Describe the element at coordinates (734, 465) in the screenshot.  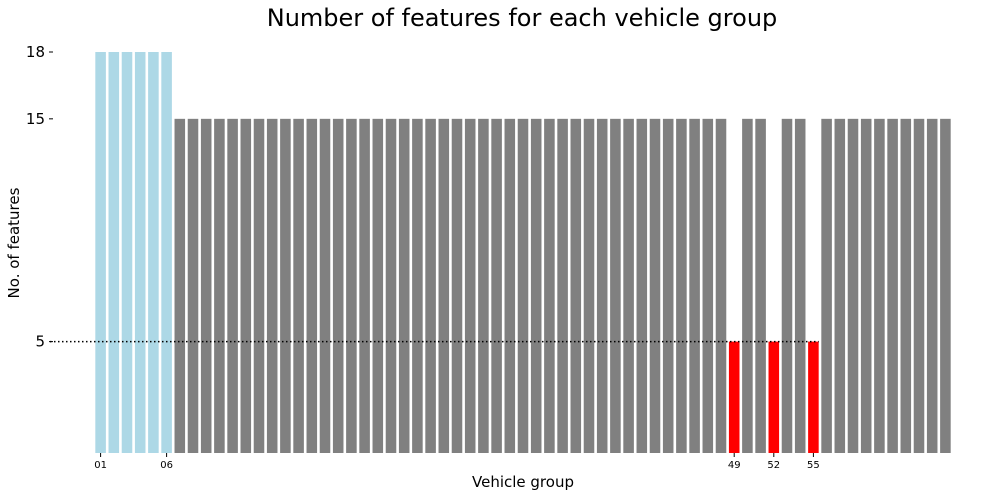
I see `x-tick-label: 49` at that location.